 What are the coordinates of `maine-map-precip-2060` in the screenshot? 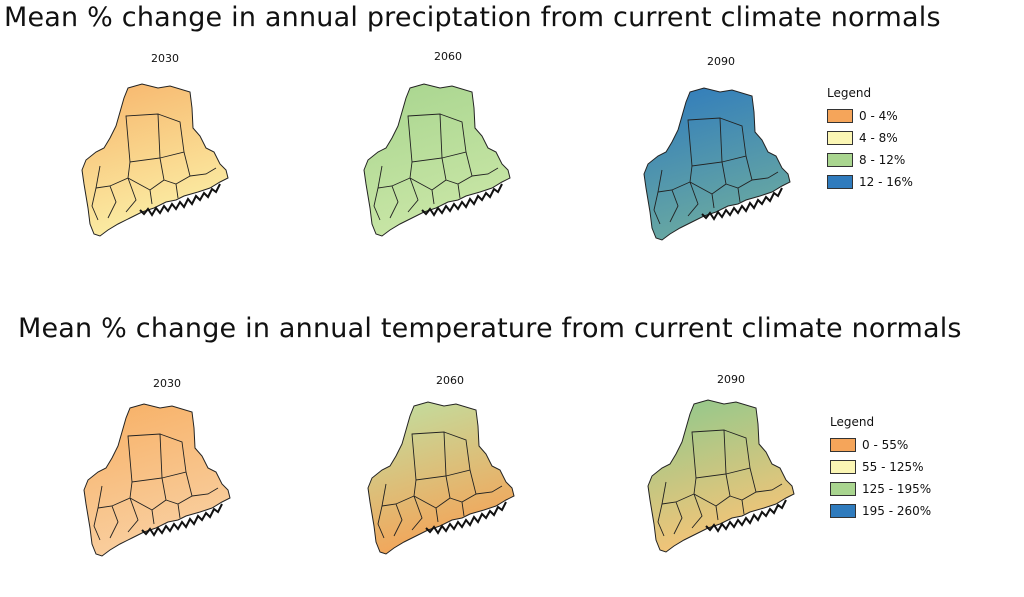 It's located at (437, 160).